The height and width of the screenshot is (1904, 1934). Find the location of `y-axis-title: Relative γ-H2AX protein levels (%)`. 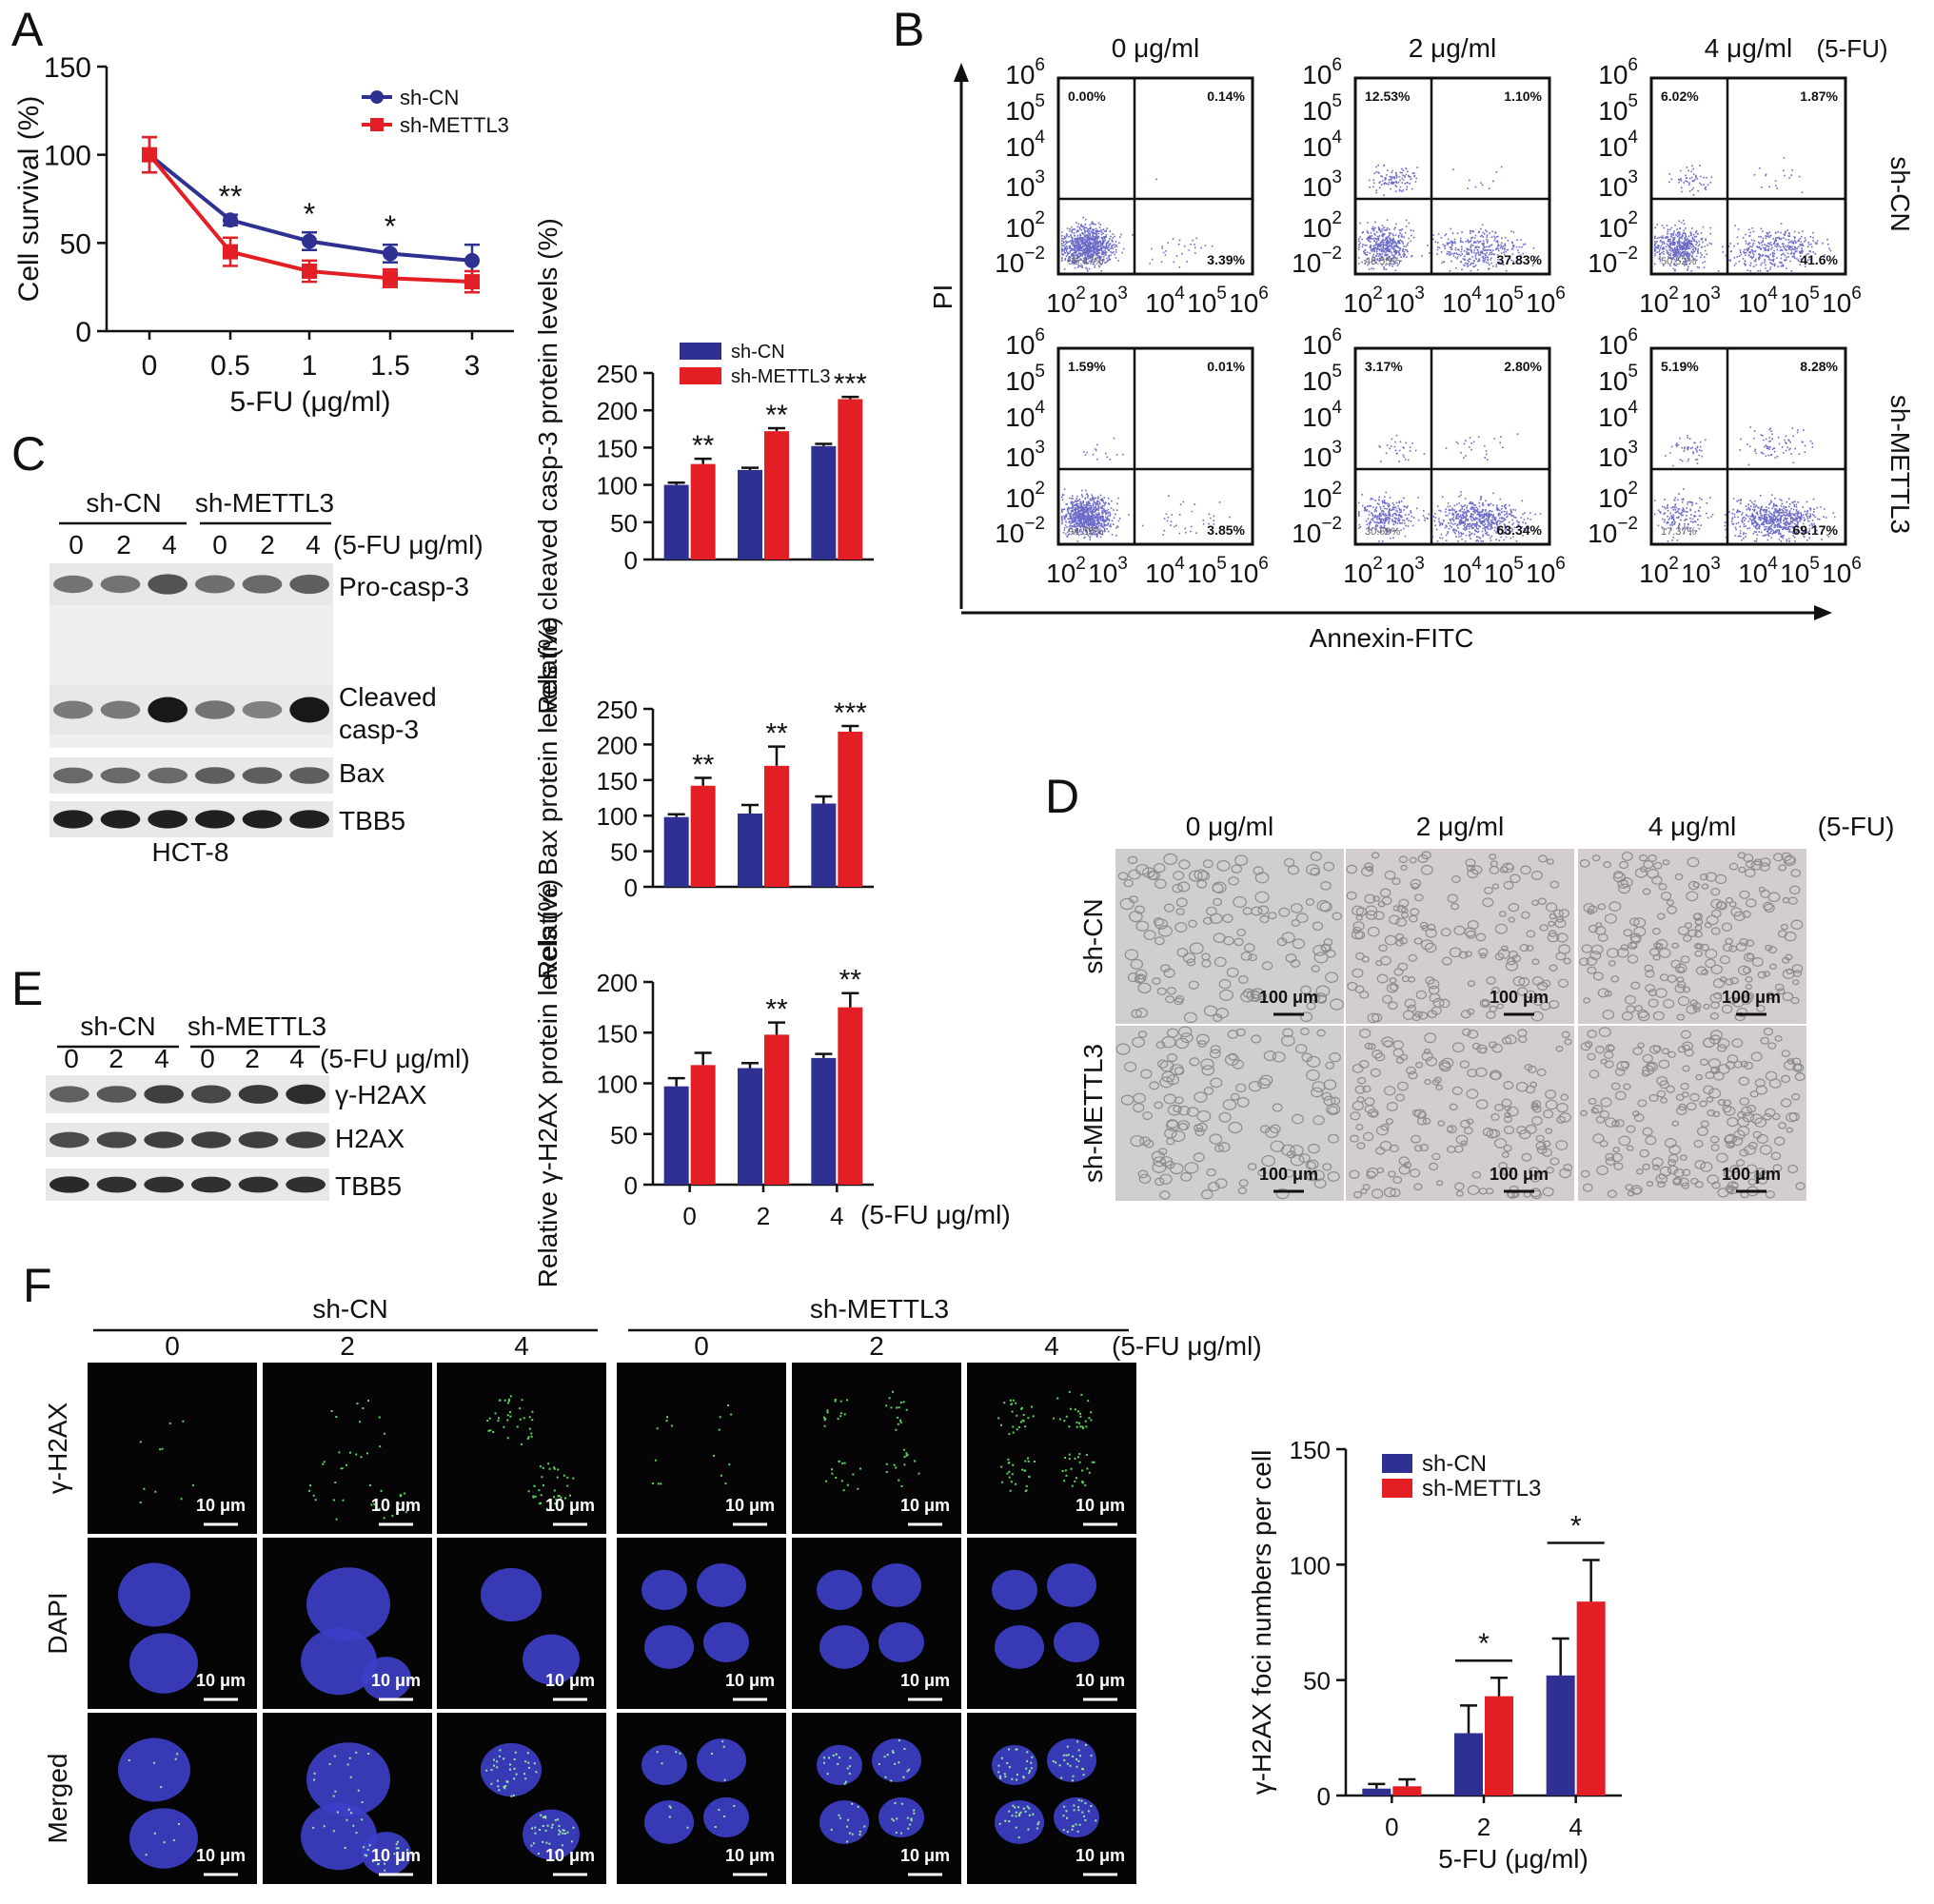

y-axis-title: Relative γ-H2AX protein levels (%) is located at coordinates (548, 1083).